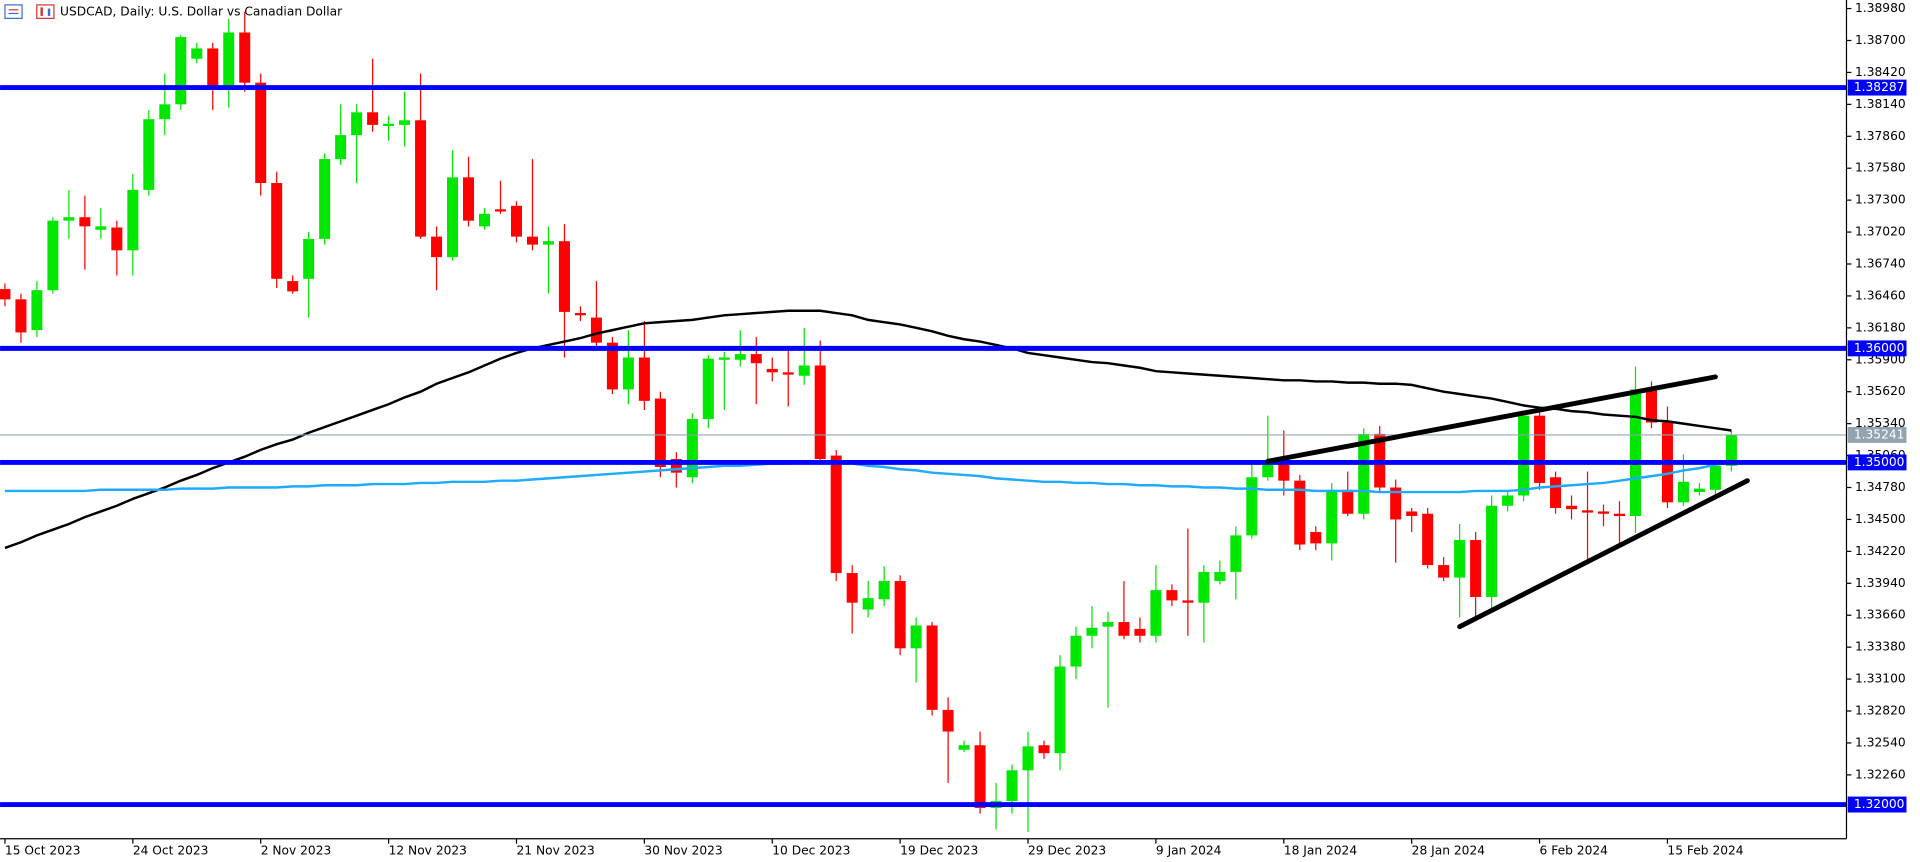 Image resolution: width=1920 pixels, height=862 pixels. I want to click on x-tick-label: 18 Jan 2024, so click(1321, 850).